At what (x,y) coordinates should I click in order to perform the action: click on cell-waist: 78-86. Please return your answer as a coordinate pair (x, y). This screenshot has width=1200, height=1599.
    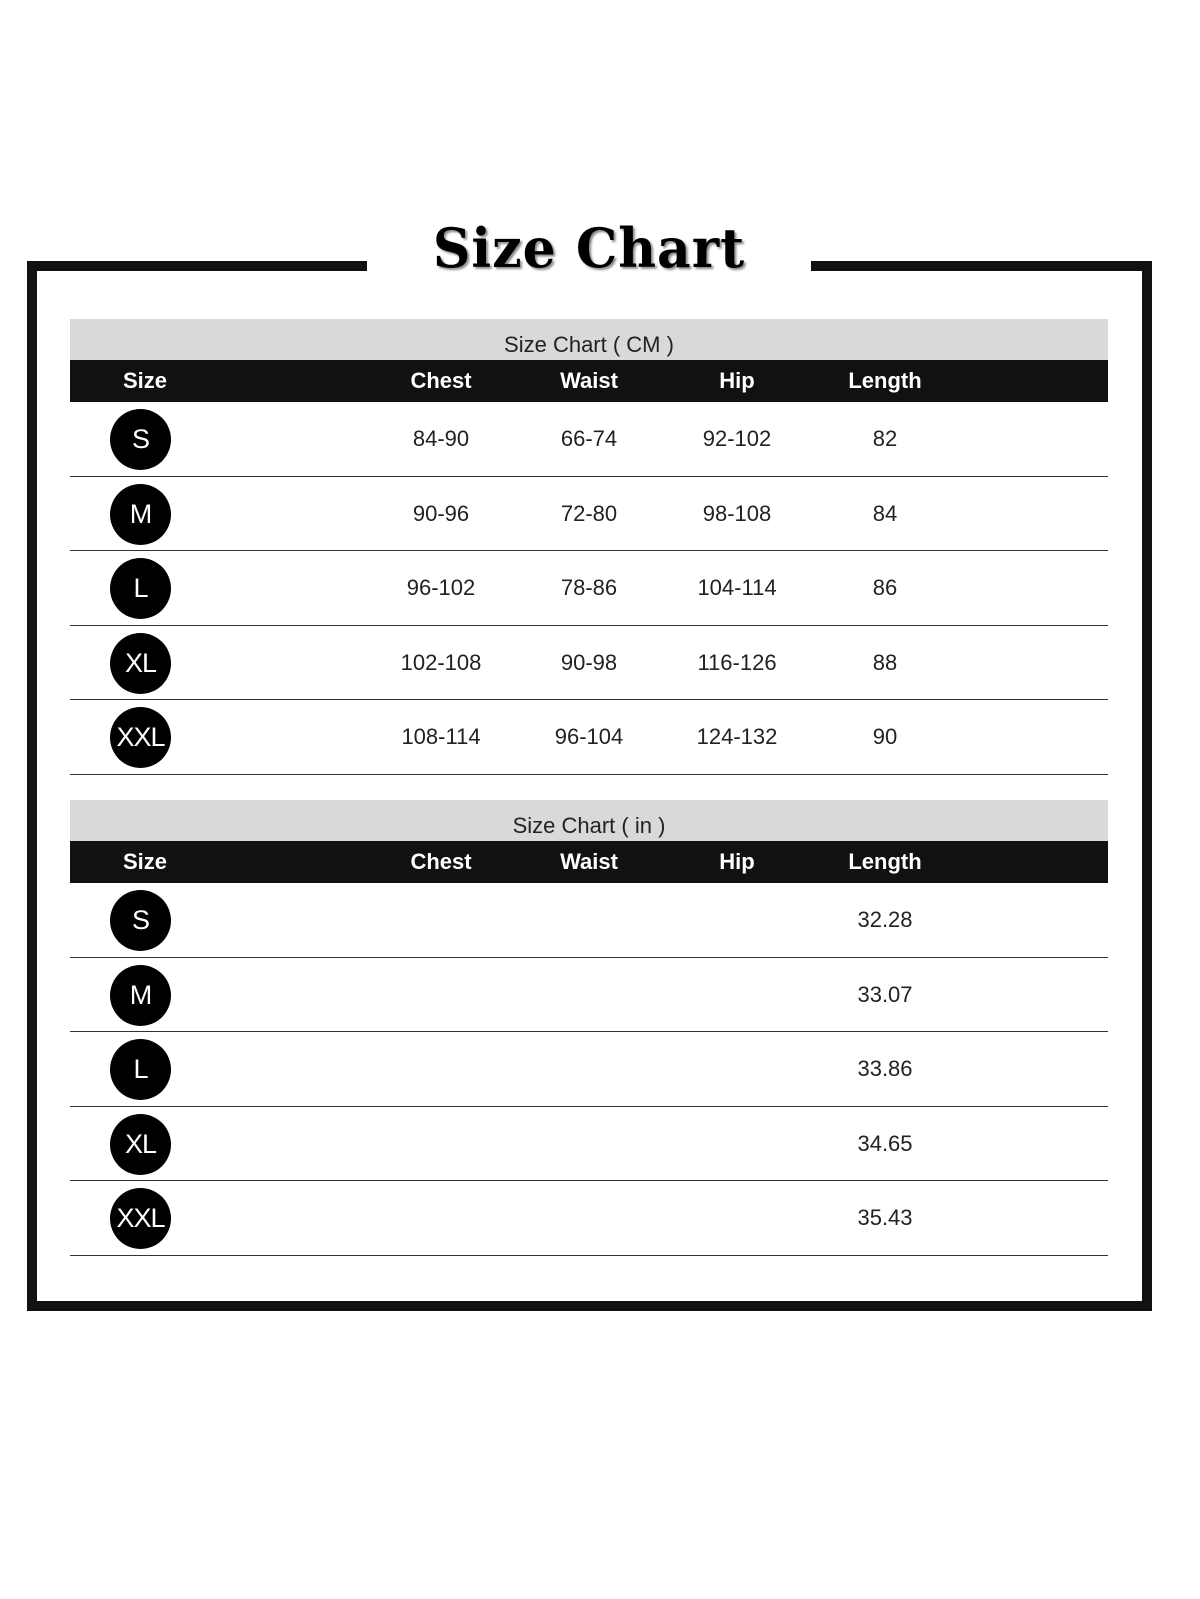
    Looking at the image, I should click on (589, 588).